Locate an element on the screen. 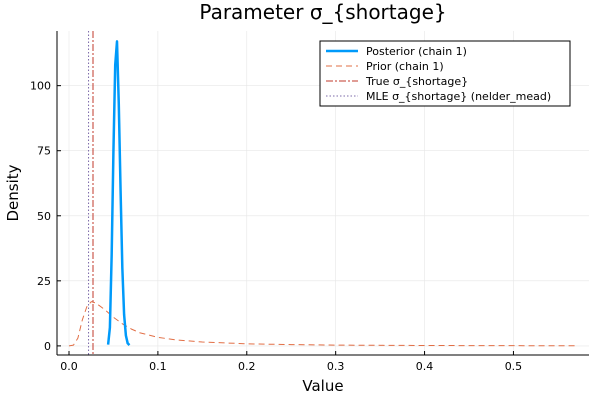 This screenshot has width=600, height=400. y-tick-label: 50 is located at coordinates (44, 216).